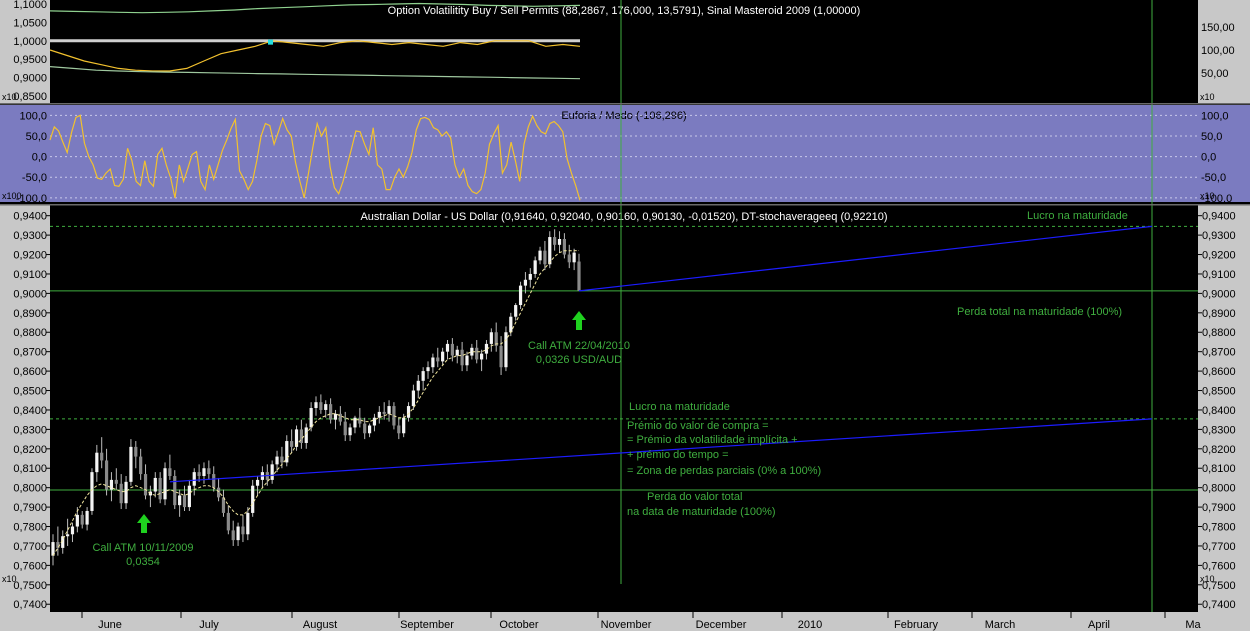 Image resolution: width=1250 pixels, height=631 pixels. Describe the element at coordinates (1219, 508) in the screenshot. I see `price-right-tick: 0,7900` at that location.